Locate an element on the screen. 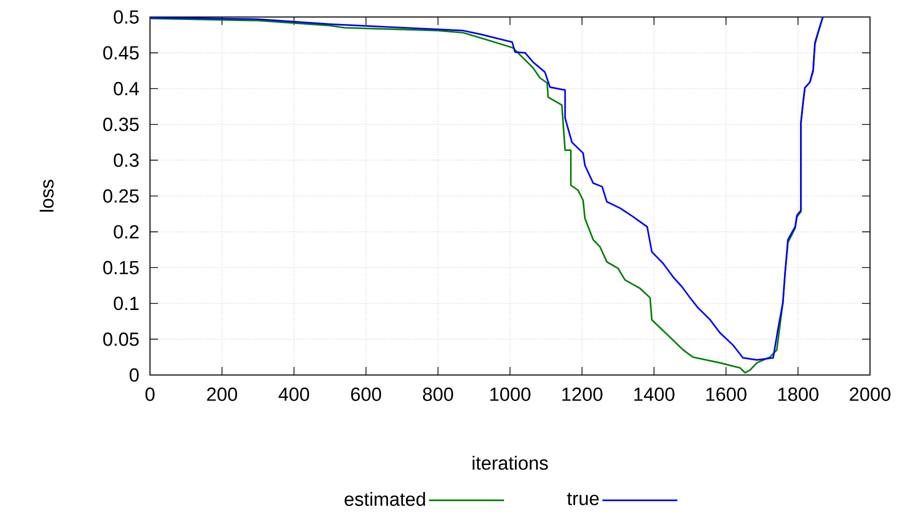 This screenshot has height=518, width=906. legend-label: true is located at coordinates (583, 499).